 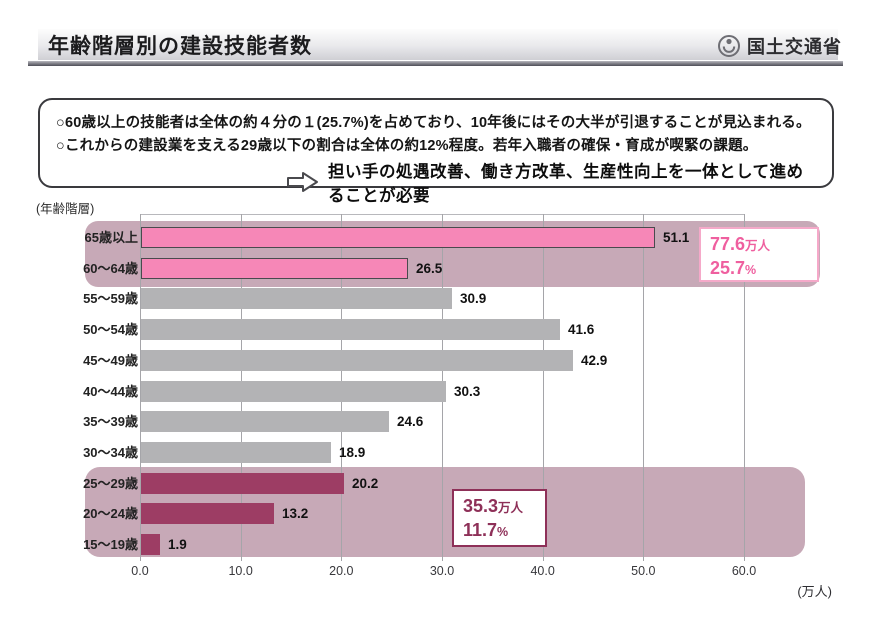 I want to click on mlit-logo-icon, so click(x=729, y=46).